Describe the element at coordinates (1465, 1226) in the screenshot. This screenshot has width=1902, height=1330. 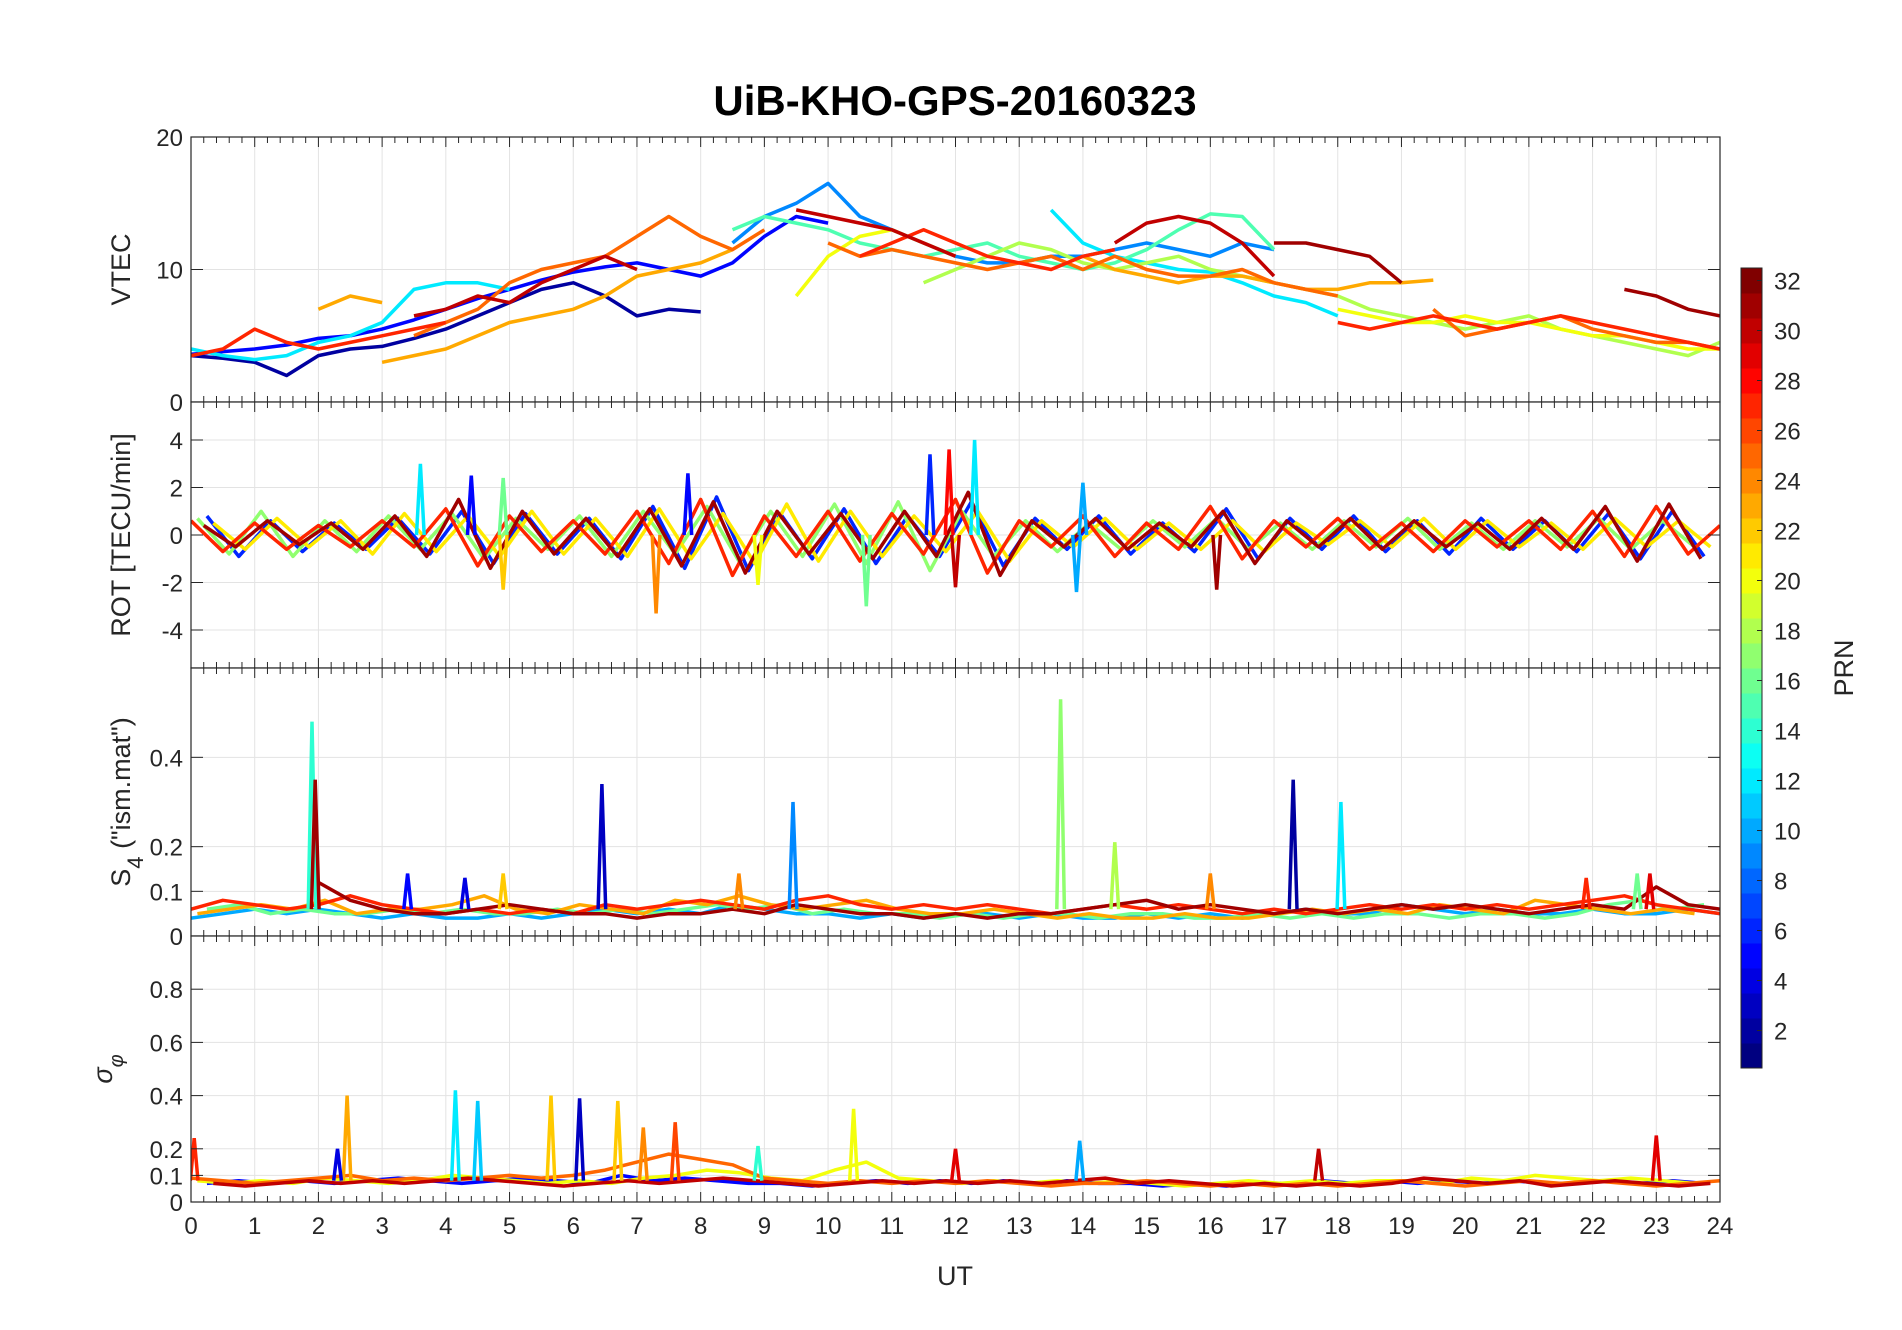
I see `x-tick-label: 20` at that location.